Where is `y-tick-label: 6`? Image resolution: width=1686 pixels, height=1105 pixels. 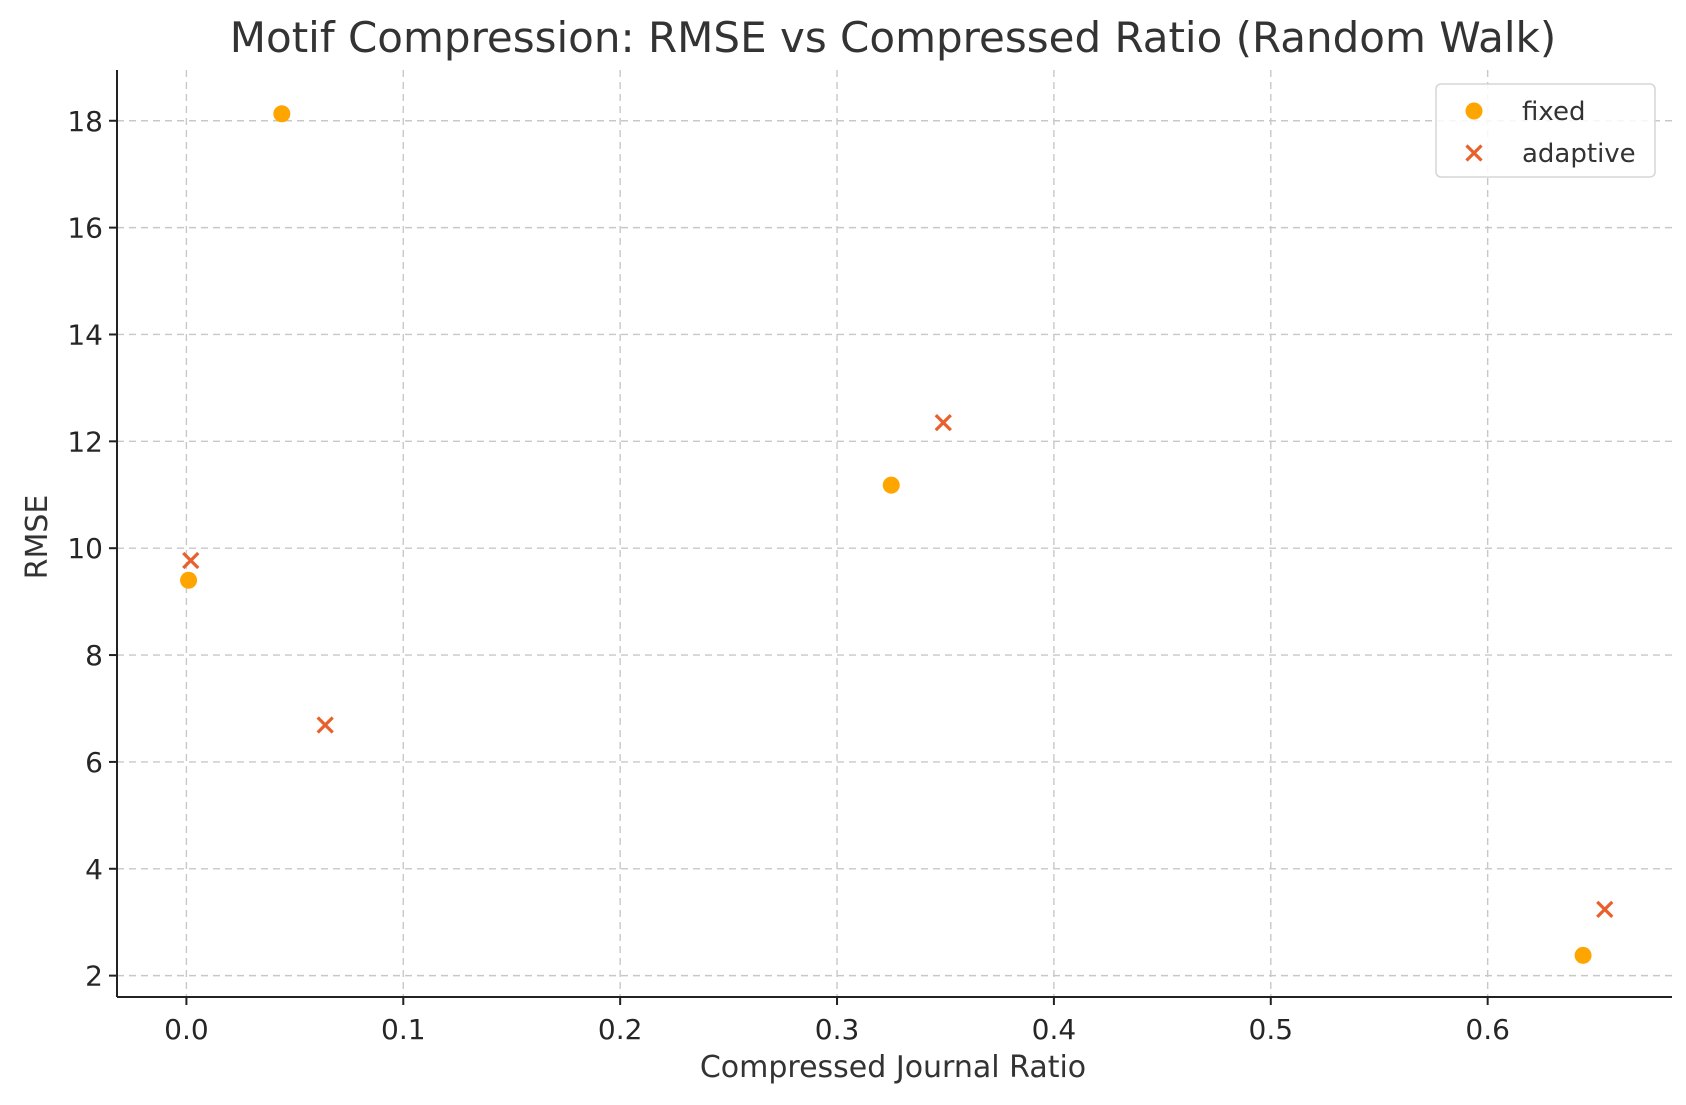 y-tick-label: 6 is located at coordinates (94, 762).